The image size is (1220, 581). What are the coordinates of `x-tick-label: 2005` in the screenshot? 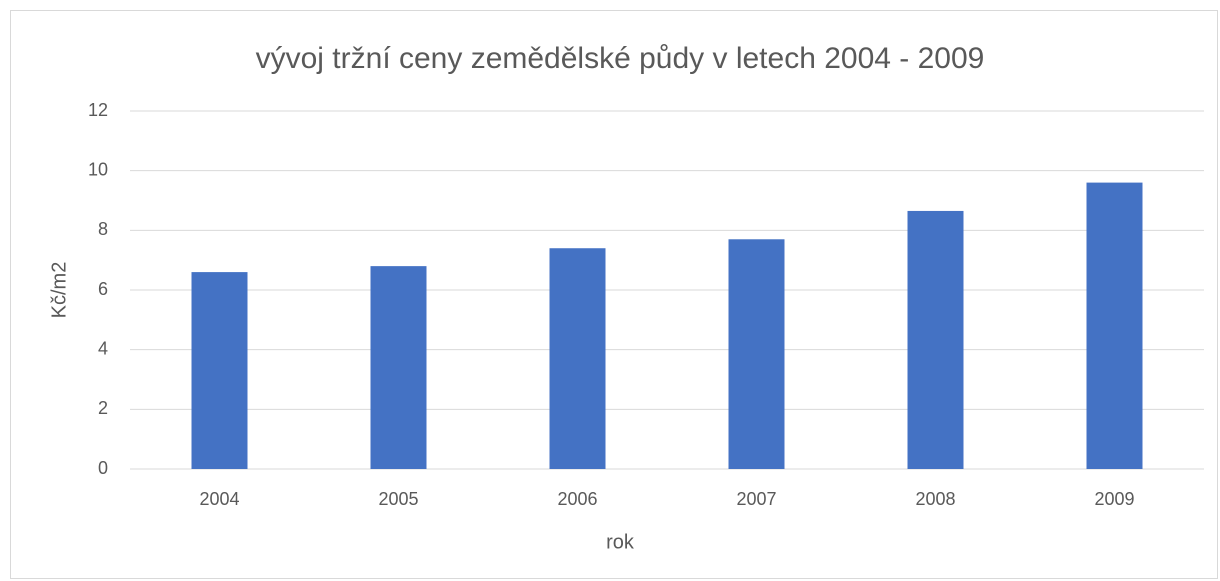 It's located at (398, 499).